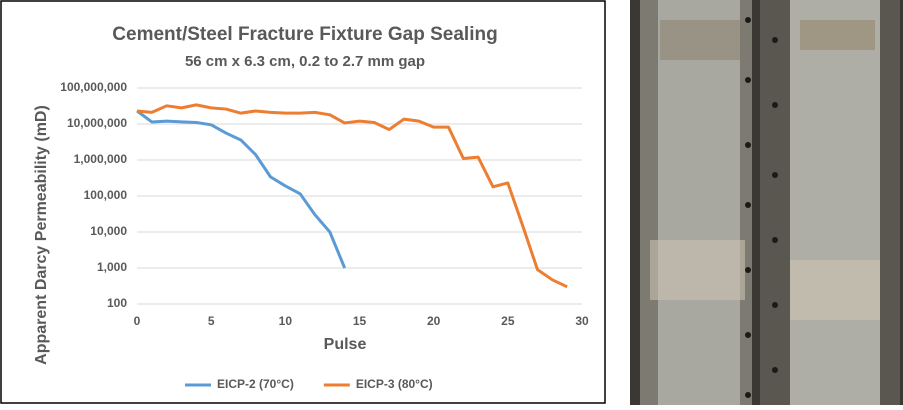 This screenshot has height=410, width=903. I want to click on y-tick-label: 1,000,000, so click(101, 159).